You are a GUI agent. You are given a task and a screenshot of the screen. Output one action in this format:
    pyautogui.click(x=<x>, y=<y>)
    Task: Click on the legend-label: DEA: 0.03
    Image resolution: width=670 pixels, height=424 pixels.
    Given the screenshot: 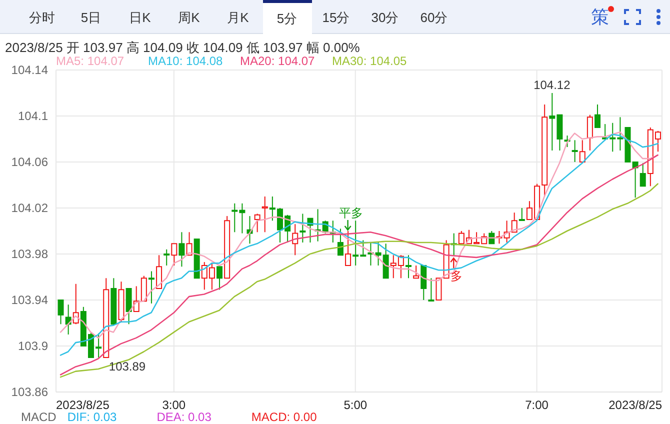 What is the action you would take?
    pyautogui.click(x=184, y=417)
    